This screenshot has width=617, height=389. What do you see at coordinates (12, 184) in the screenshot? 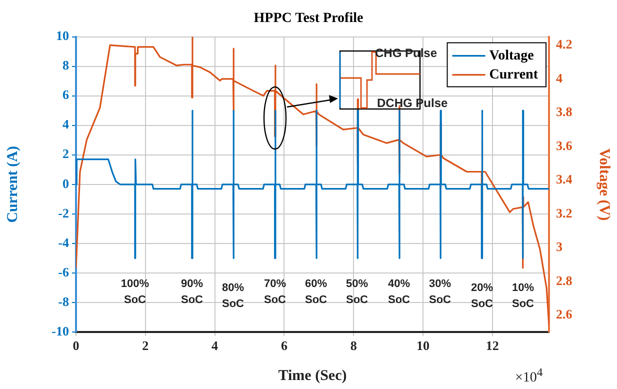
I see `y-axis-title: Current (A)` at bounding box center [12, 184].